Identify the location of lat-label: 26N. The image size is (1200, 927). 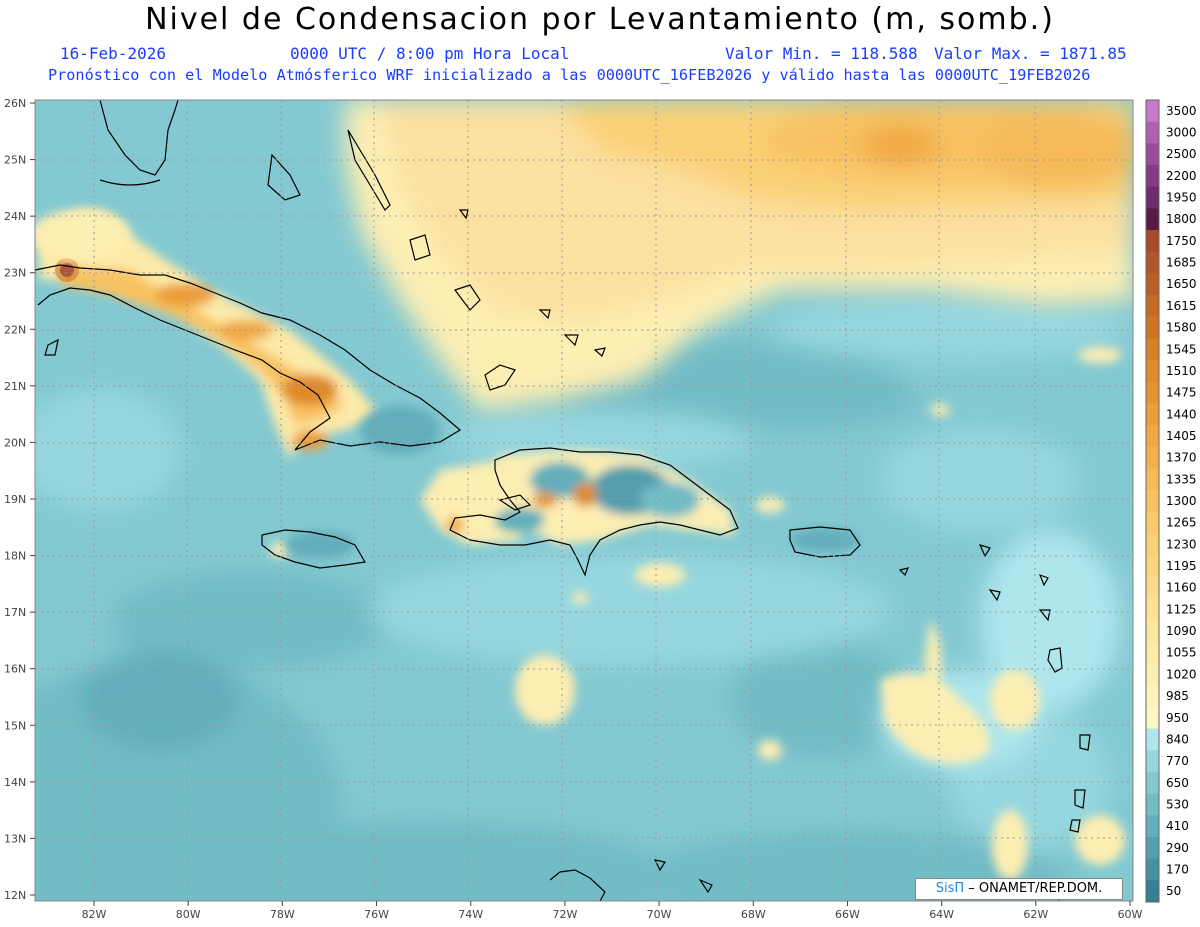
(15, 103).